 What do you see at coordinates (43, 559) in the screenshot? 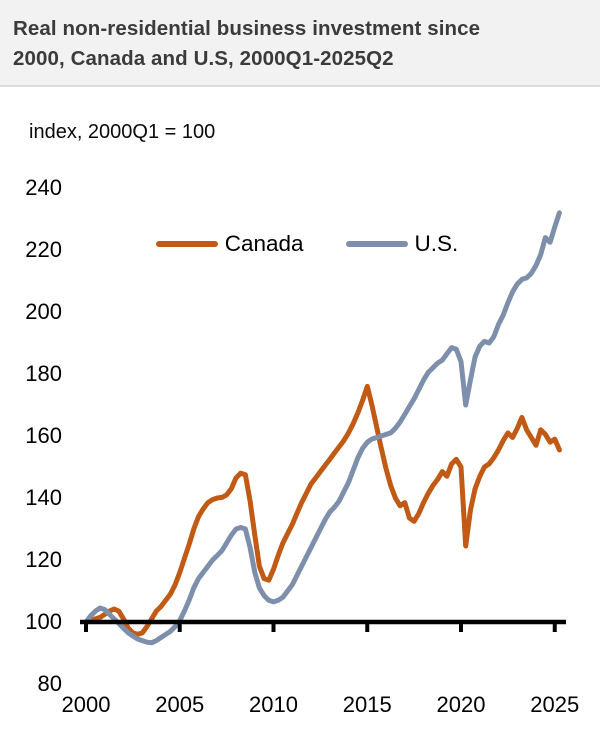
I see `y-tick-label: 120` at bounding box center [43, 559].